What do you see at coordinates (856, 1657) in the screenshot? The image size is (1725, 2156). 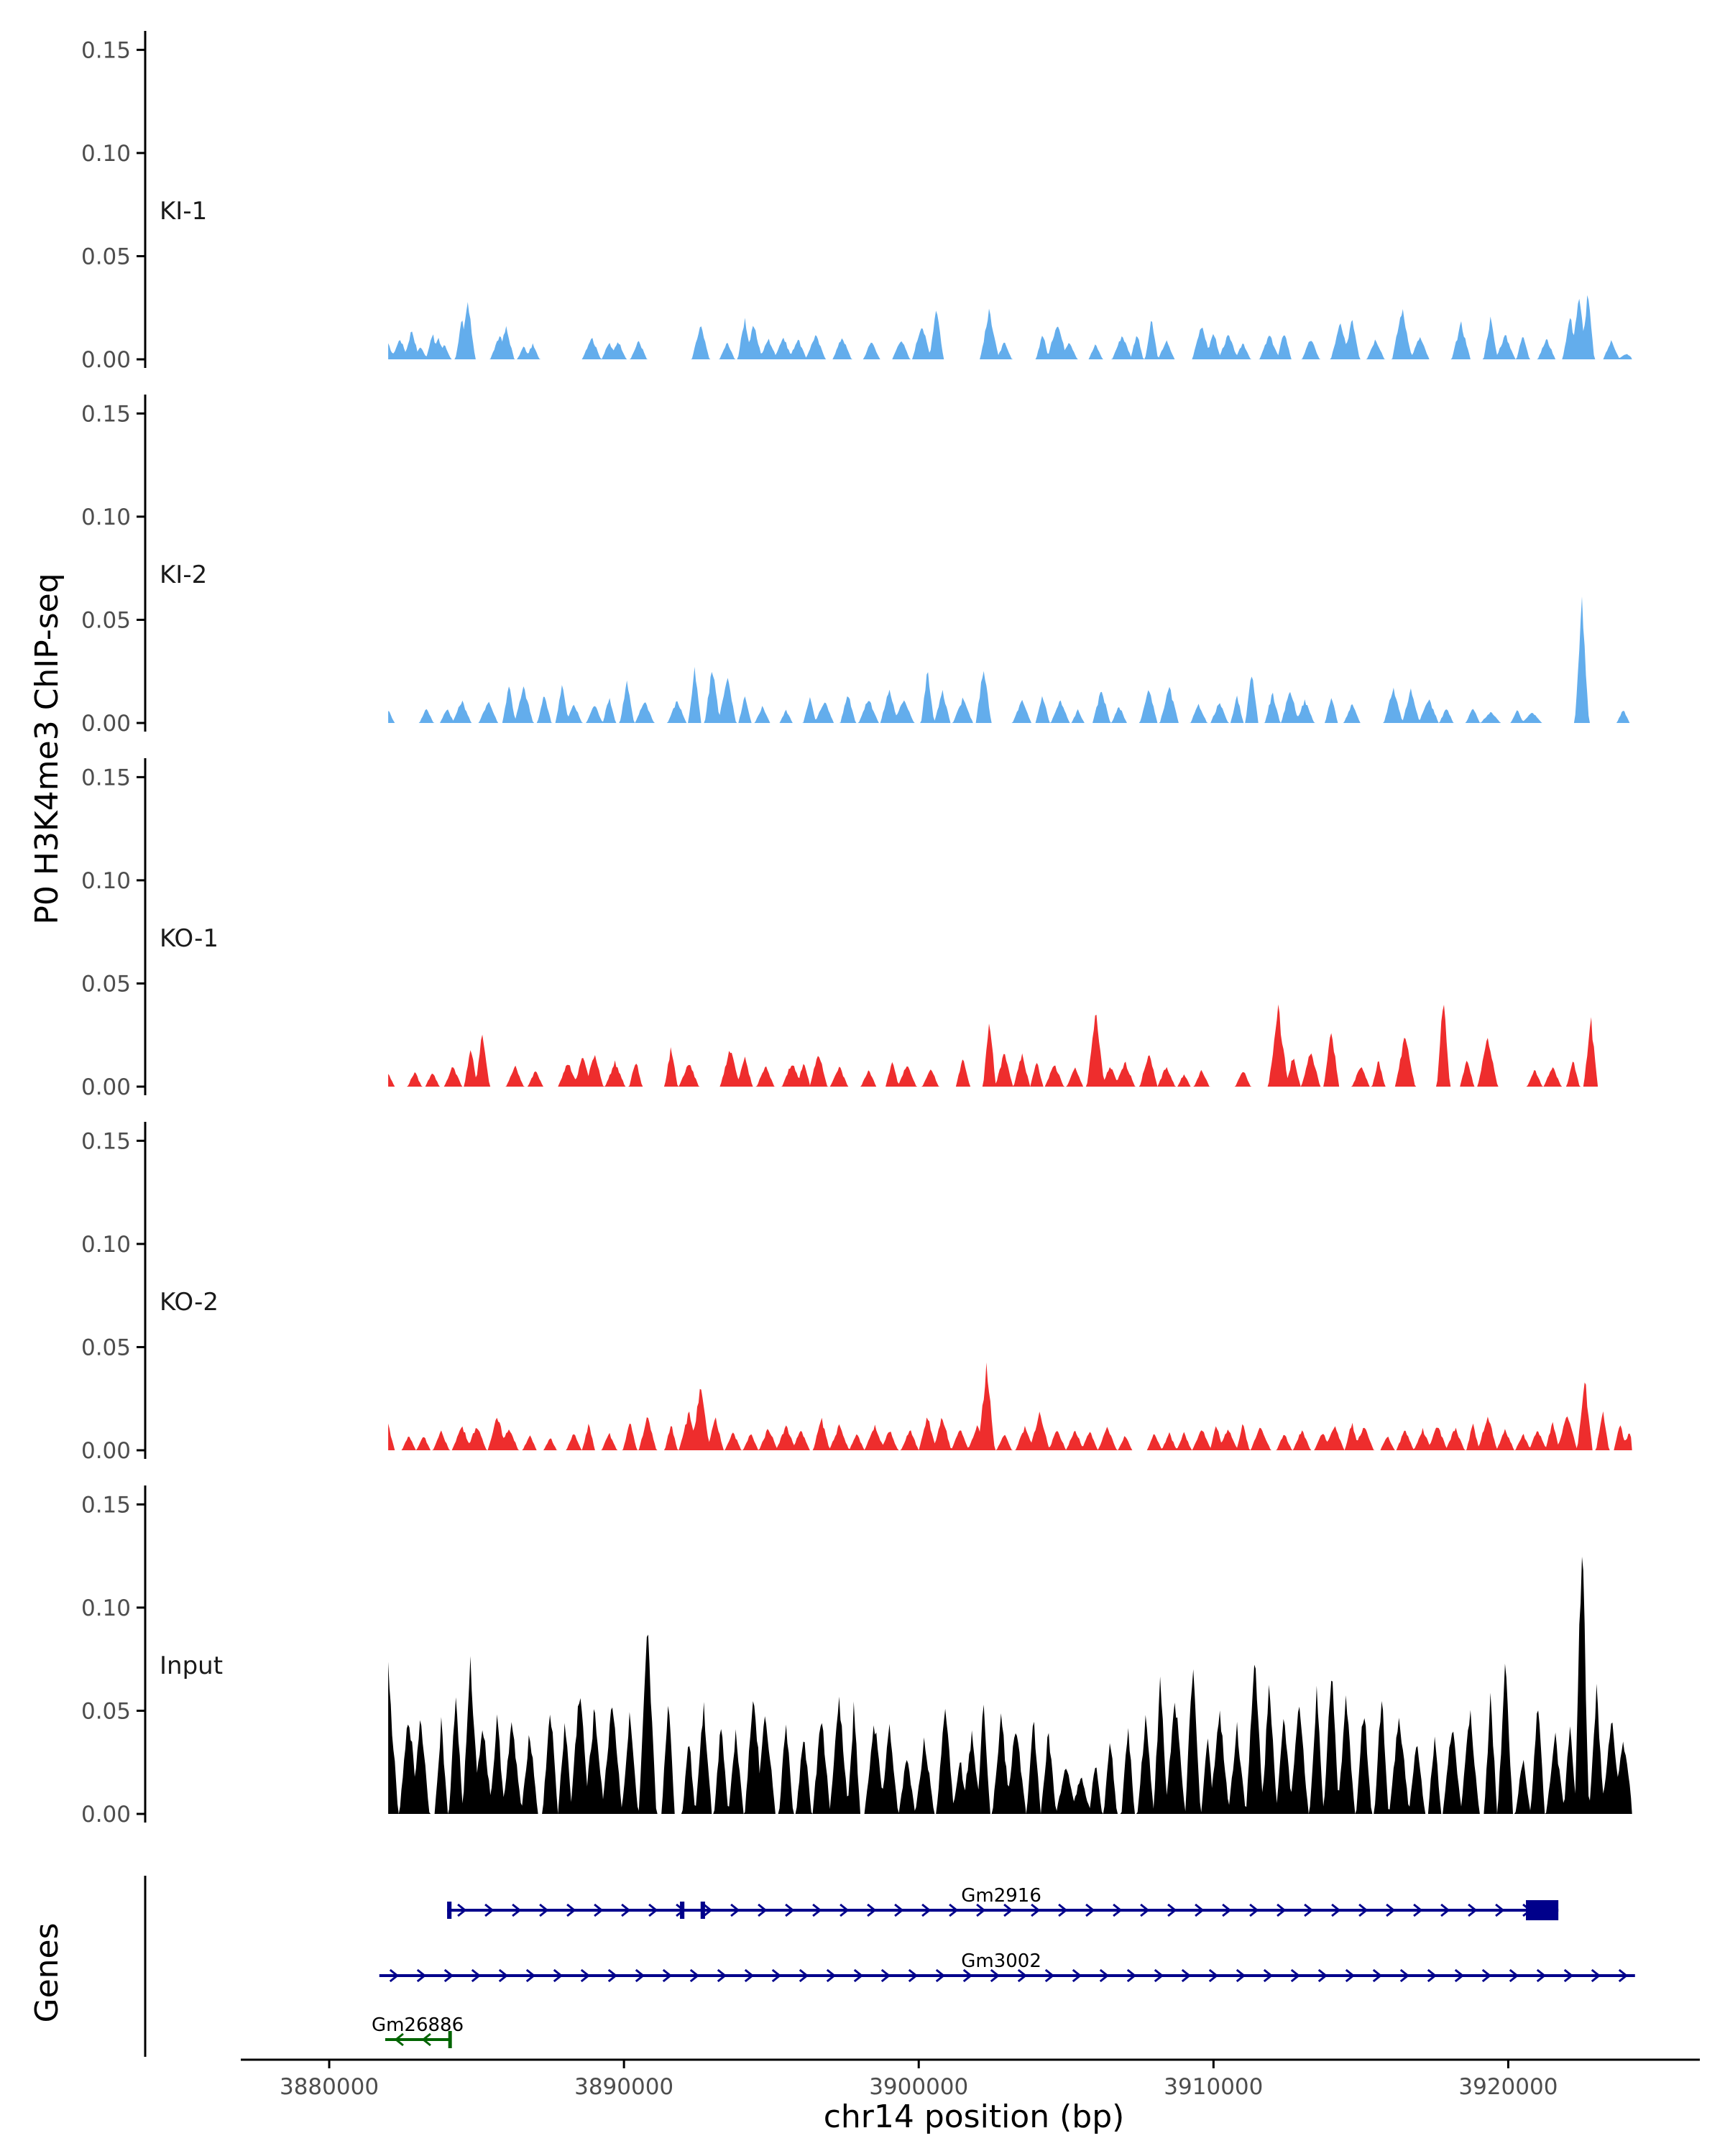 I see `track-input: 0.00 0.05 0.10 0.15 Input` at bounding box center [856, 1657].